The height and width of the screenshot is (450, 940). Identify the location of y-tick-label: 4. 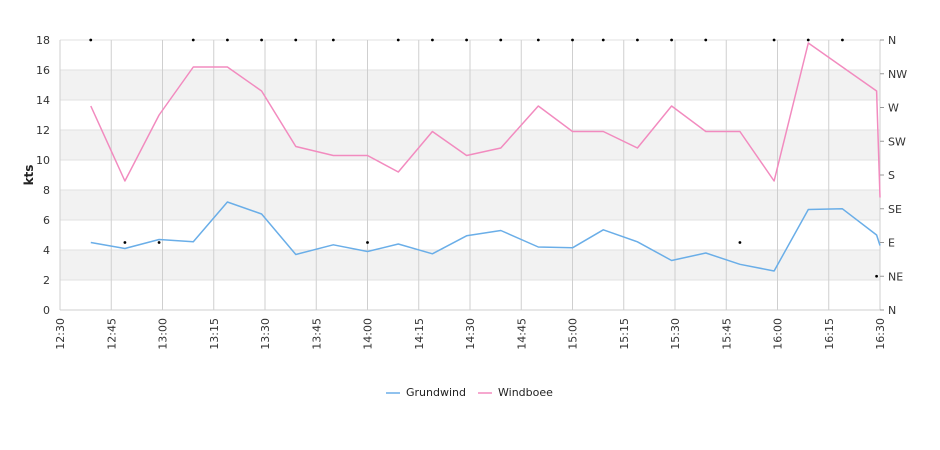
(46, 250).